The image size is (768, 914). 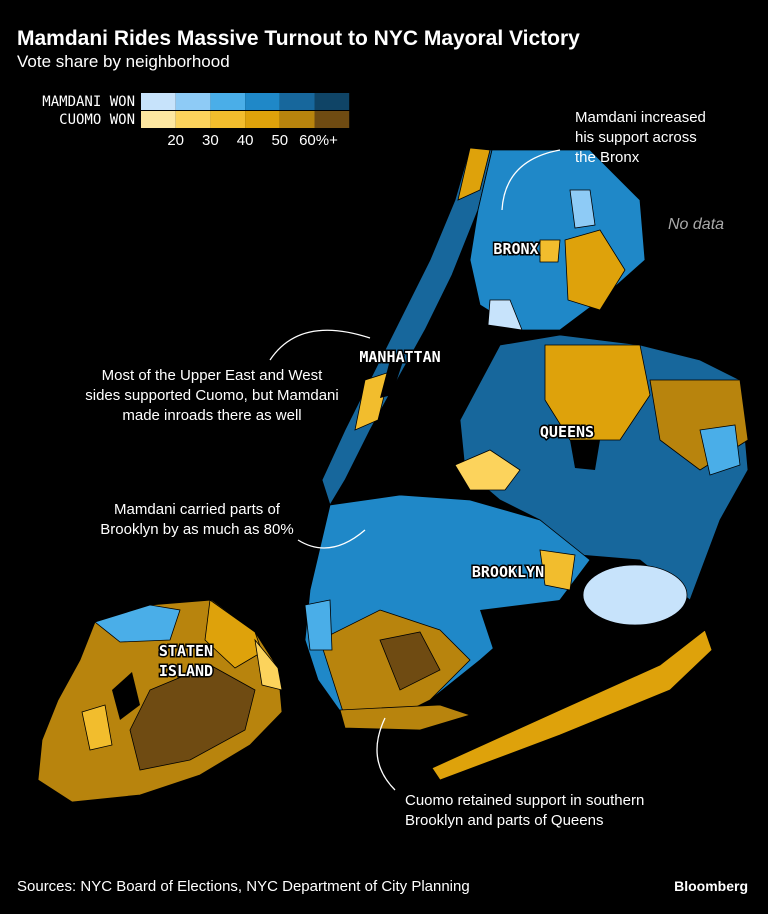 What do you see at coordinates (186, 651) in the screenshot?
I see `borough-label: STATEN` at bounding box center [186, 651].